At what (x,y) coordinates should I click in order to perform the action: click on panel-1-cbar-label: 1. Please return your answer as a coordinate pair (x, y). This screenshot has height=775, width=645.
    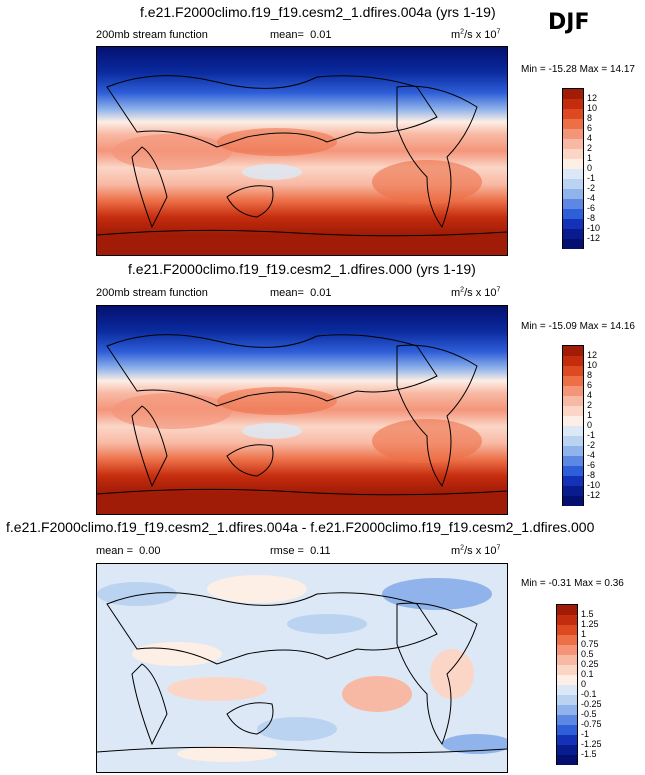
    Looking at the image, I should click on (590, 158).